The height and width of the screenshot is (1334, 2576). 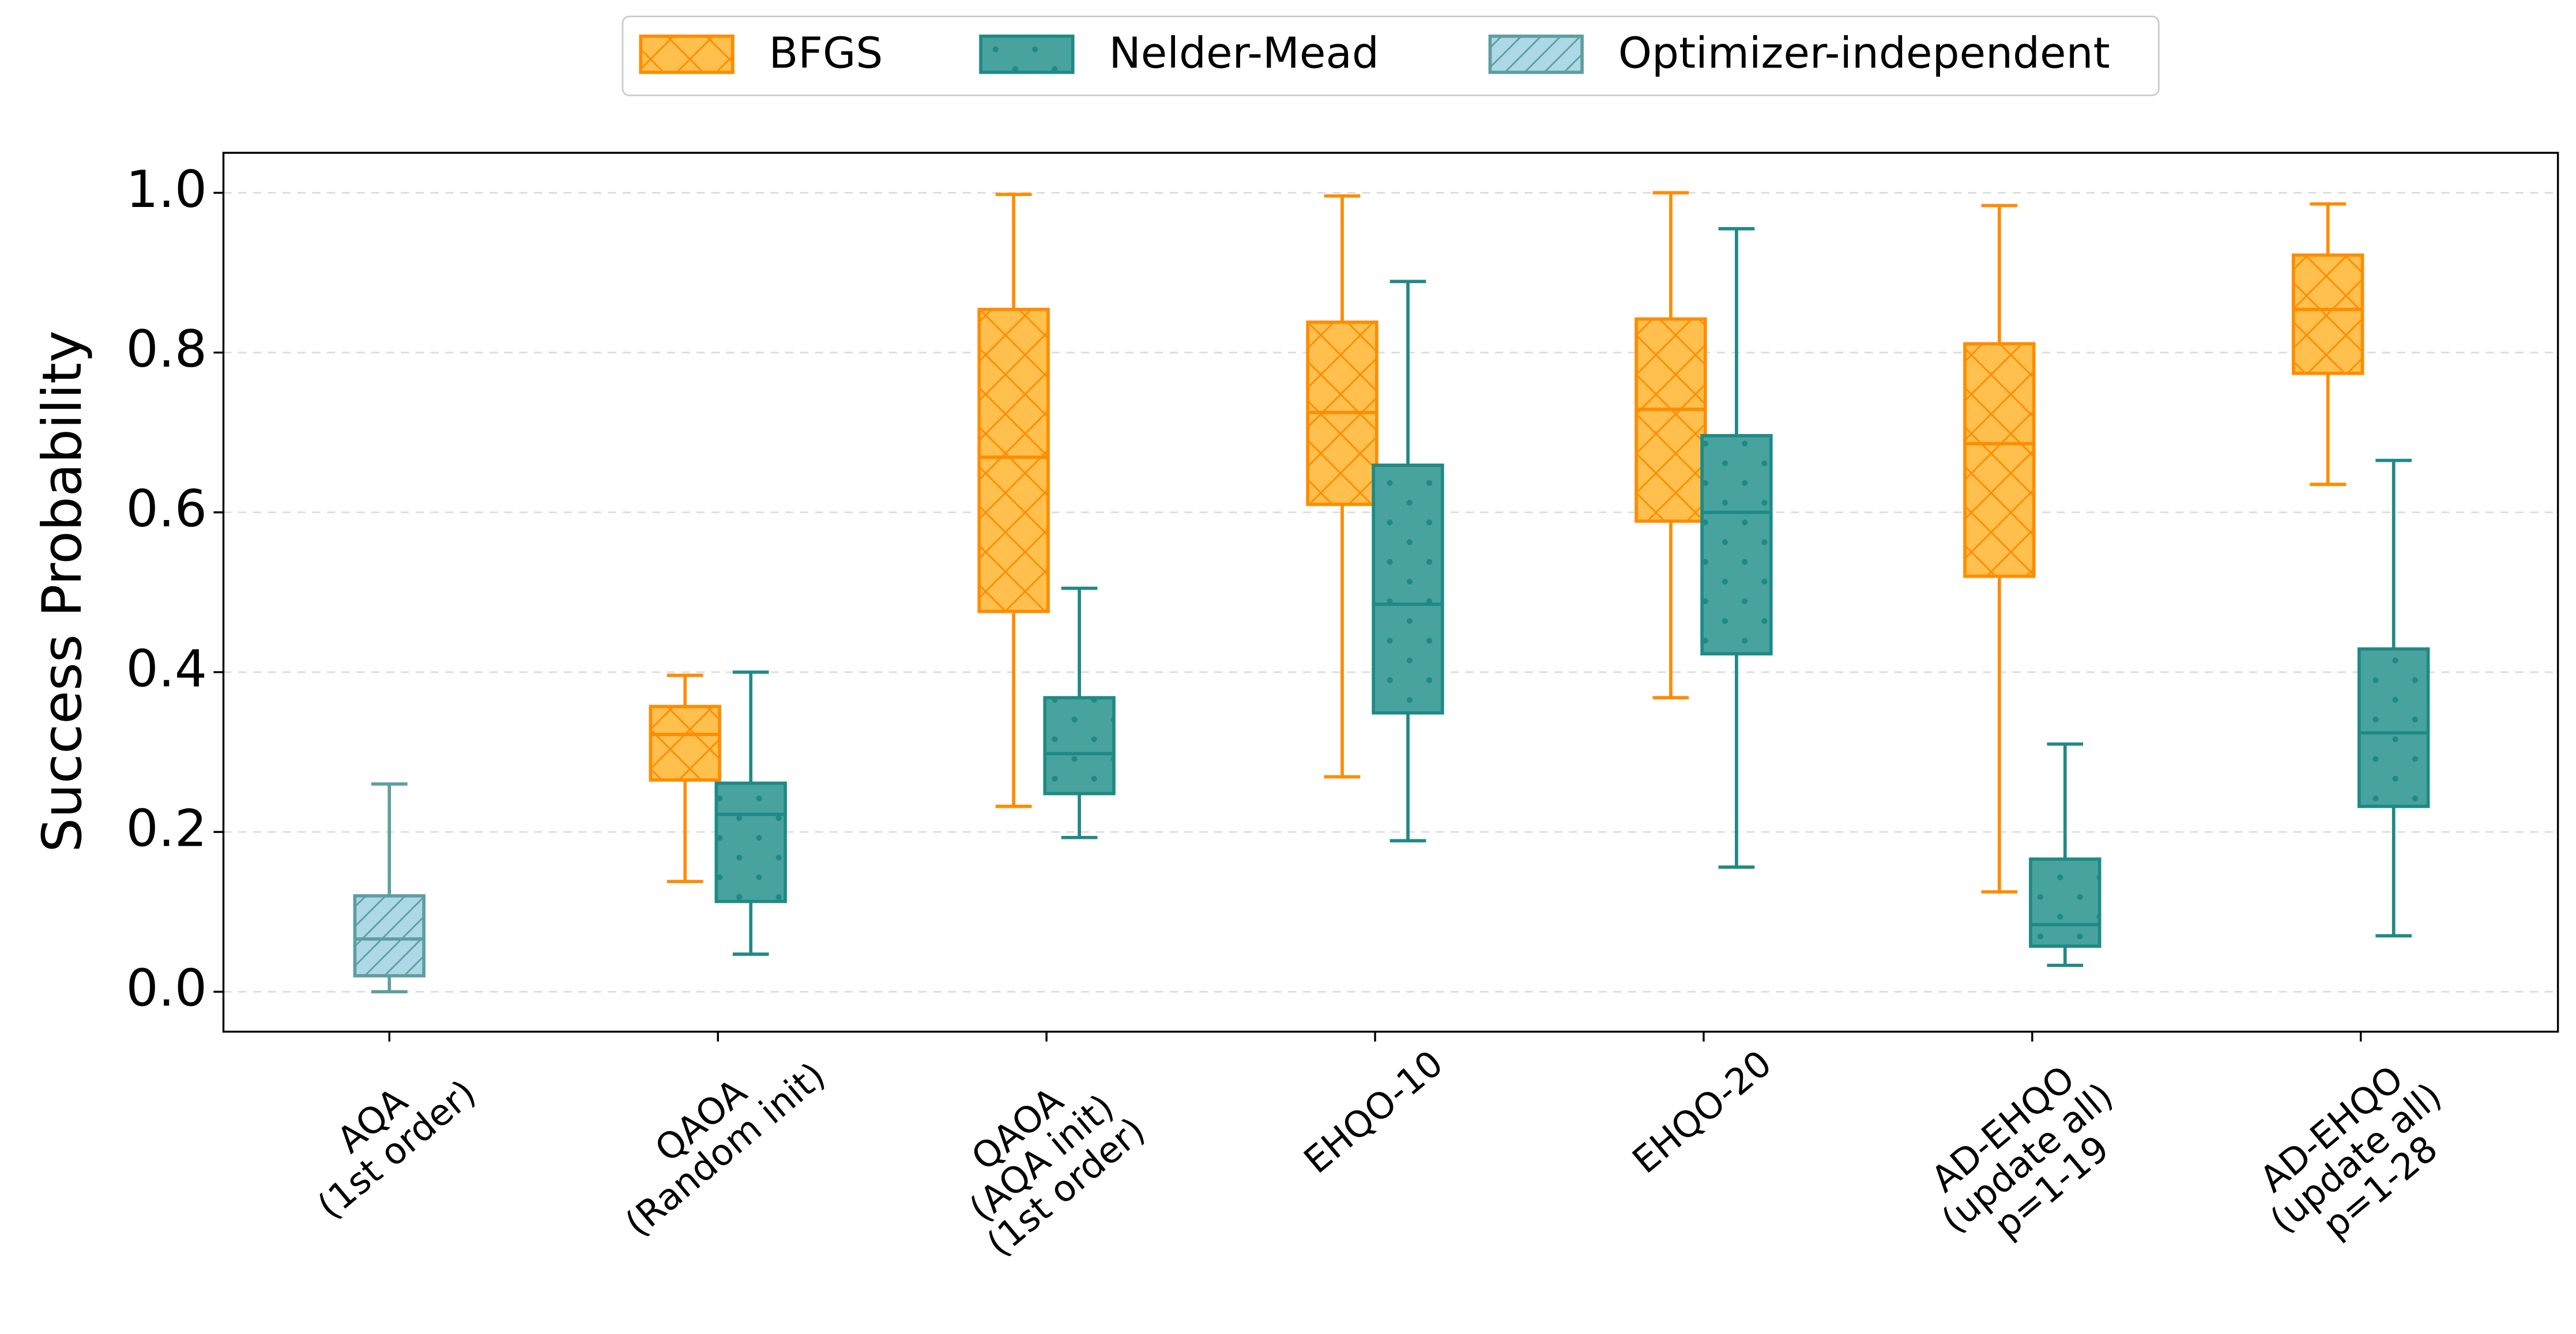 I want to click on x-tick-label-line: EHQO-10, so click(x=1373, y=1112).